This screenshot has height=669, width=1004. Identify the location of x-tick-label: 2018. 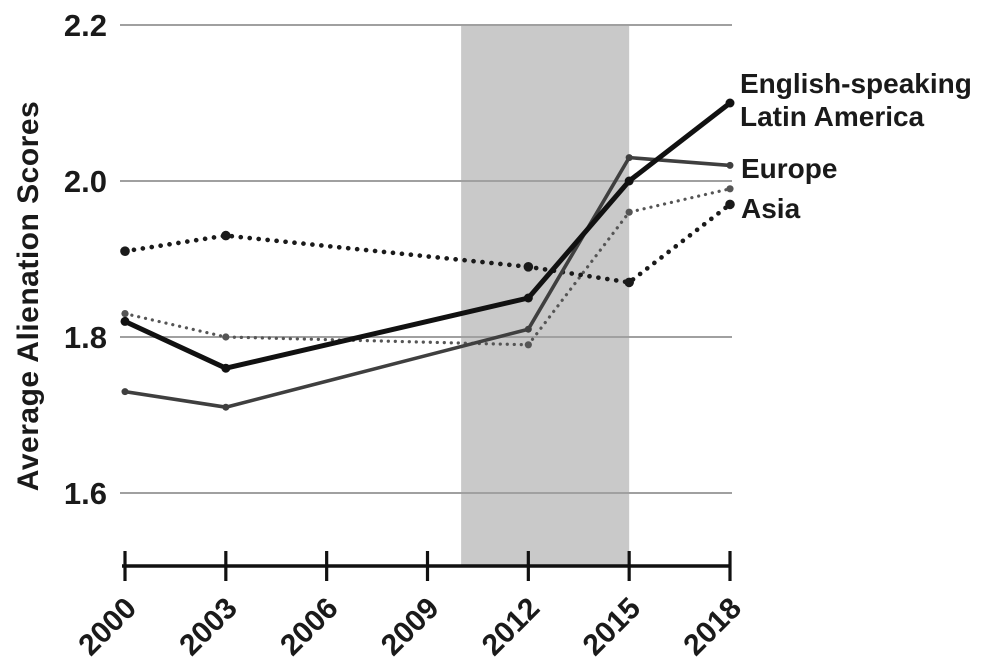
(712, 627).